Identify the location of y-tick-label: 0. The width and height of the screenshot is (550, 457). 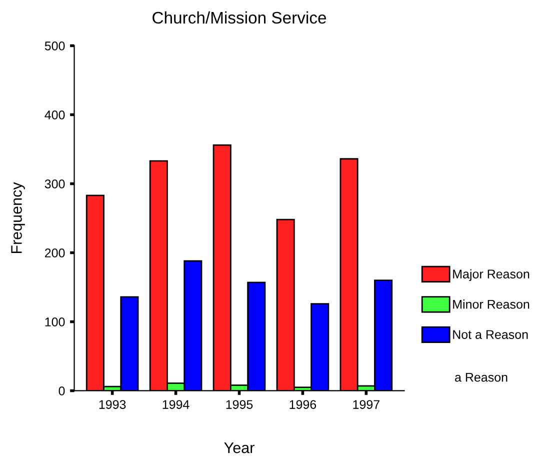
(61, 391).